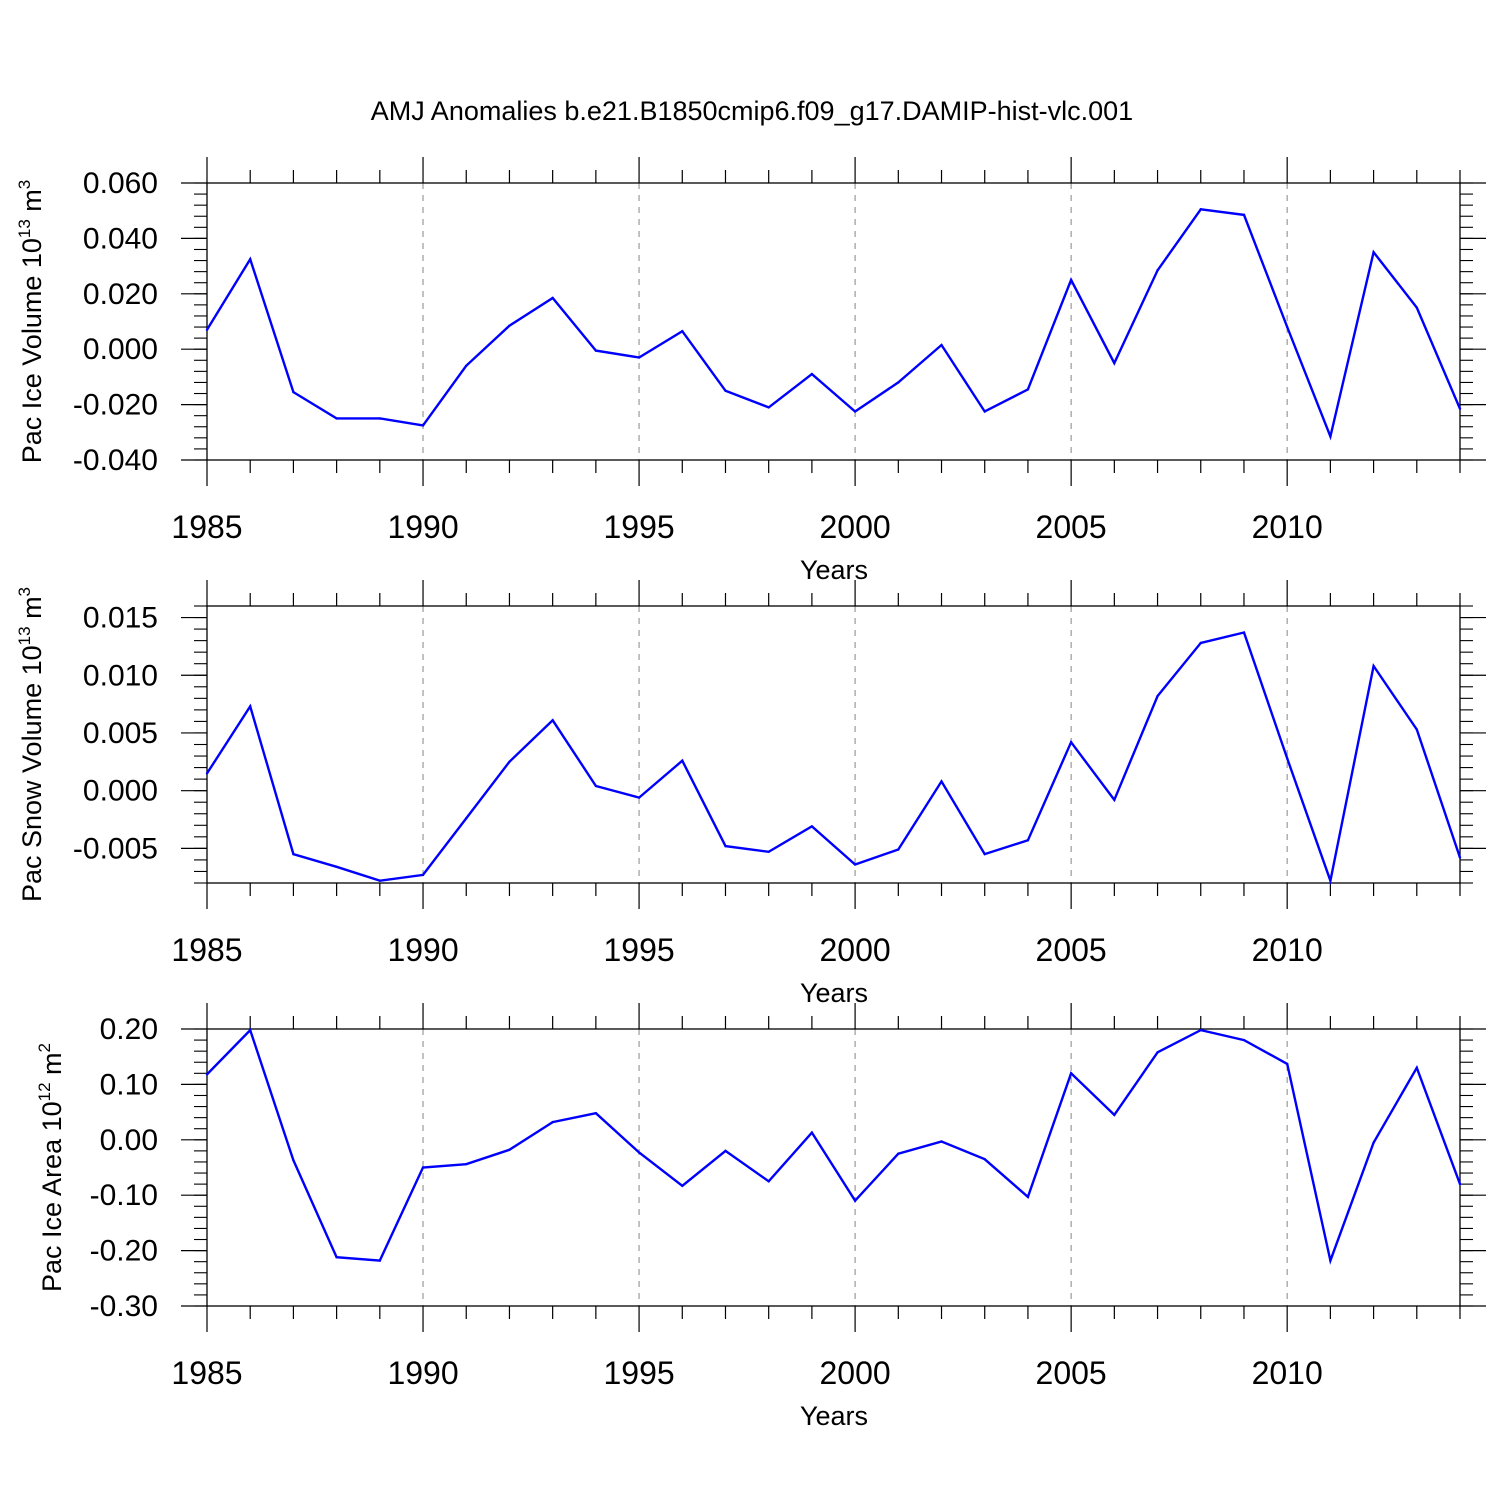 This screenshot has width=1500, height=1500. I want to click on data-point-2003, so click(984, 1159).